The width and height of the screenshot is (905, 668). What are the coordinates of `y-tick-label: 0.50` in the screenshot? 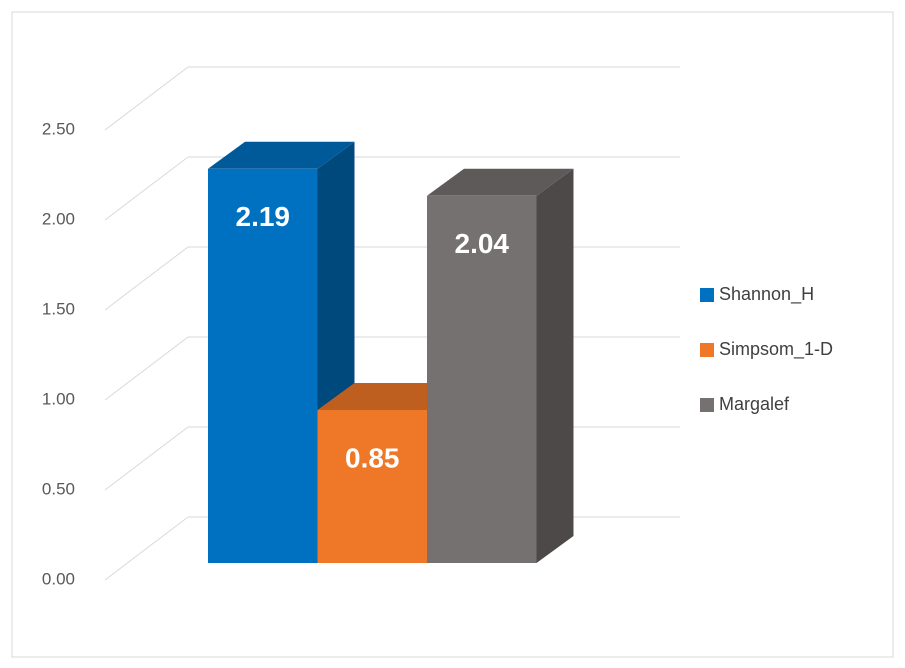 It's located at (58, 488).